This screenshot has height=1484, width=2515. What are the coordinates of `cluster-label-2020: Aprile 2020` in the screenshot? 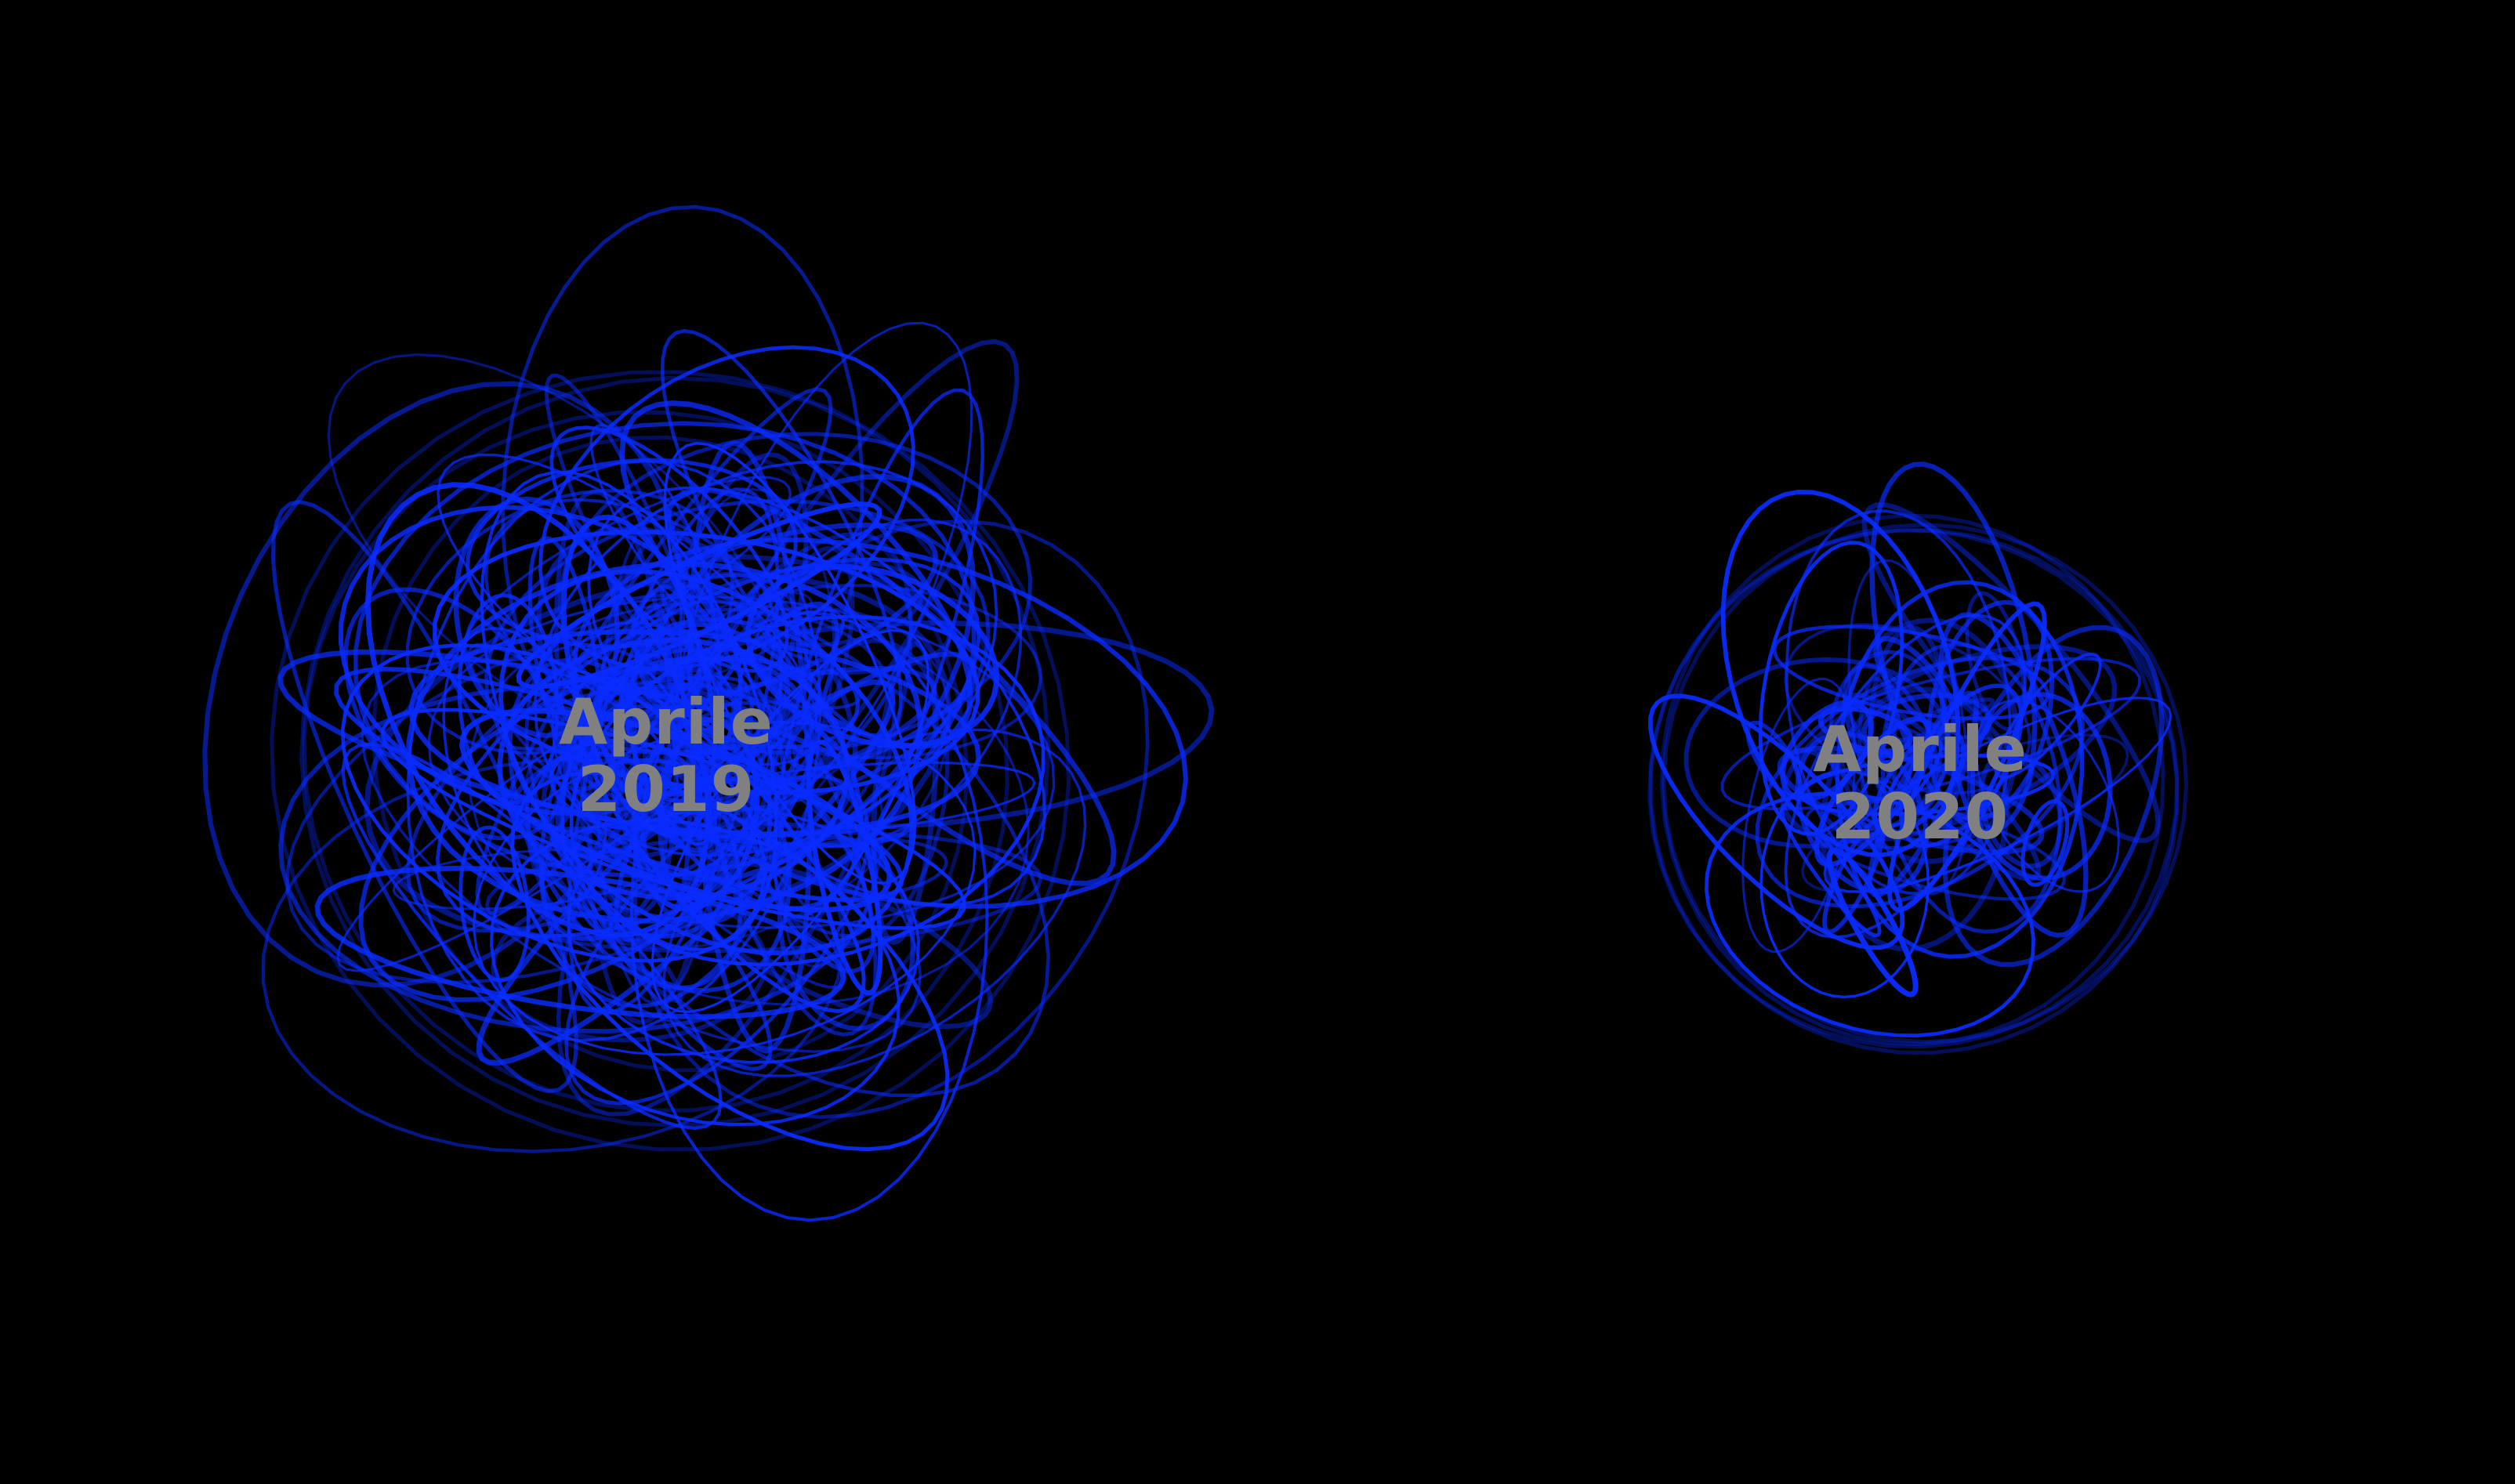 It's located at (1920, 784).